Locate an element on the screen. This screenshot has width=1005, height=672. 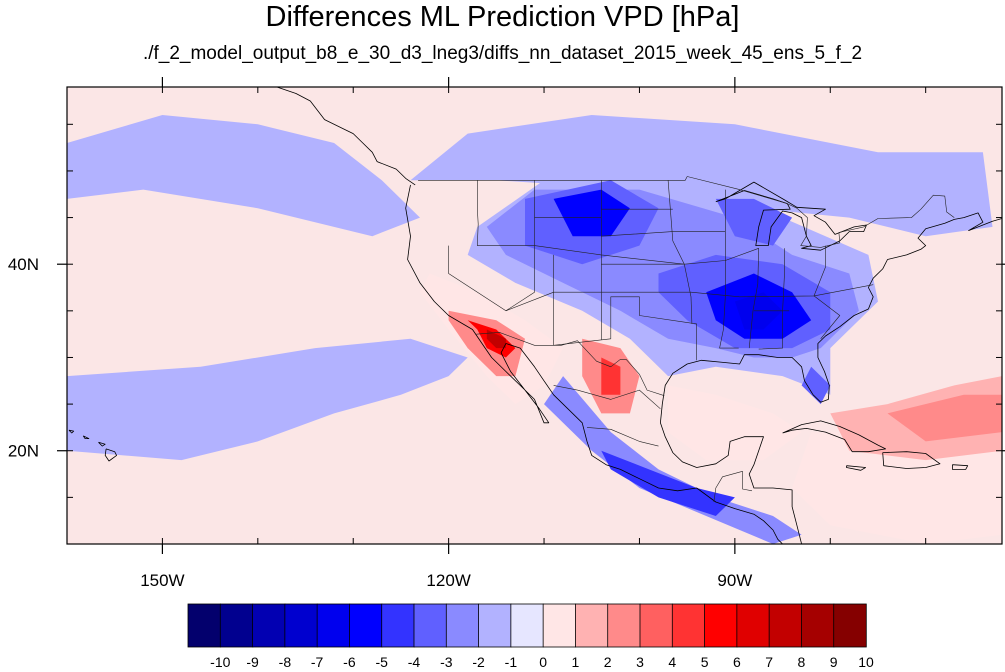
colorbar-label: -8 is located at coordinates (285, 662).